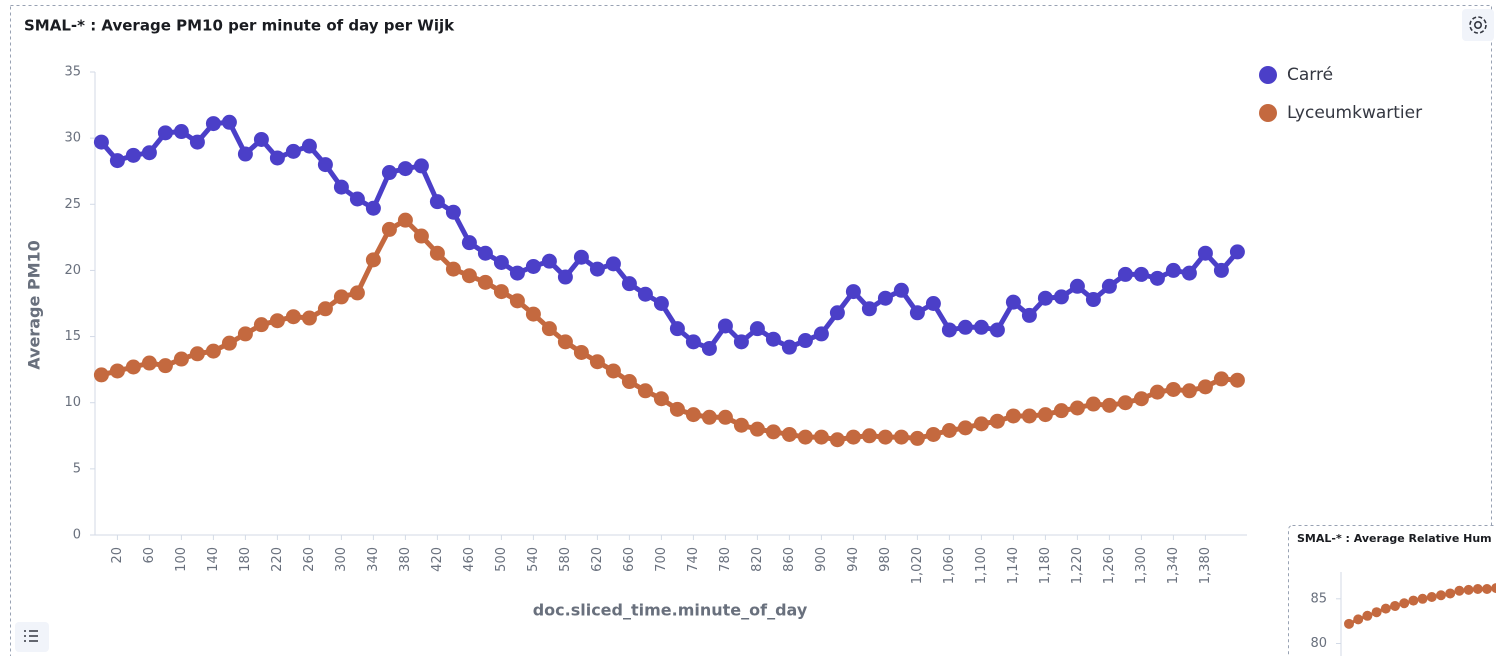  What do you see at coordinates (72, 402) in the screenshot?
I see `y-tick-label: 10` at bounding box center [72, 402].